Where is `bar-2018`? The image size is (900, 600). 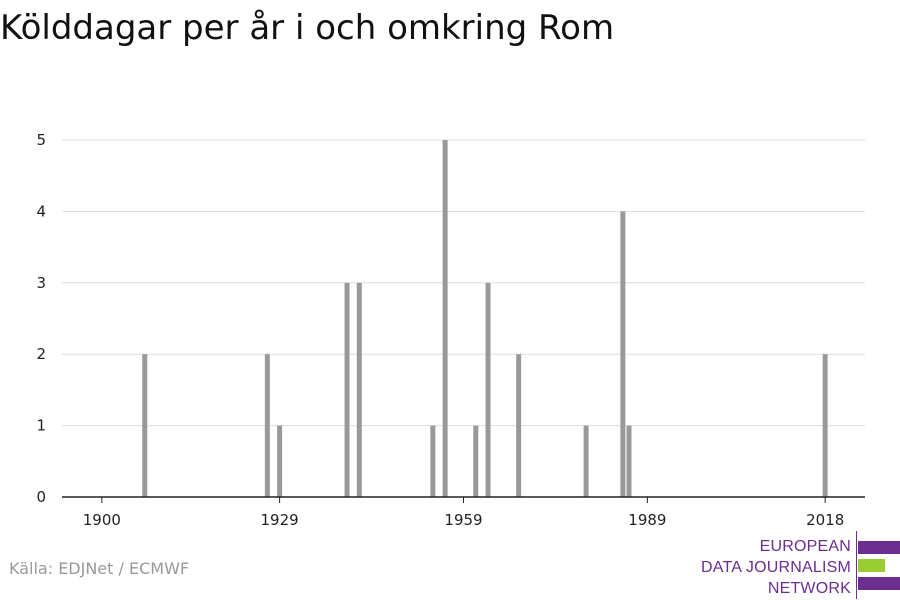
bar-2018 is located at coordinates (825, 425).